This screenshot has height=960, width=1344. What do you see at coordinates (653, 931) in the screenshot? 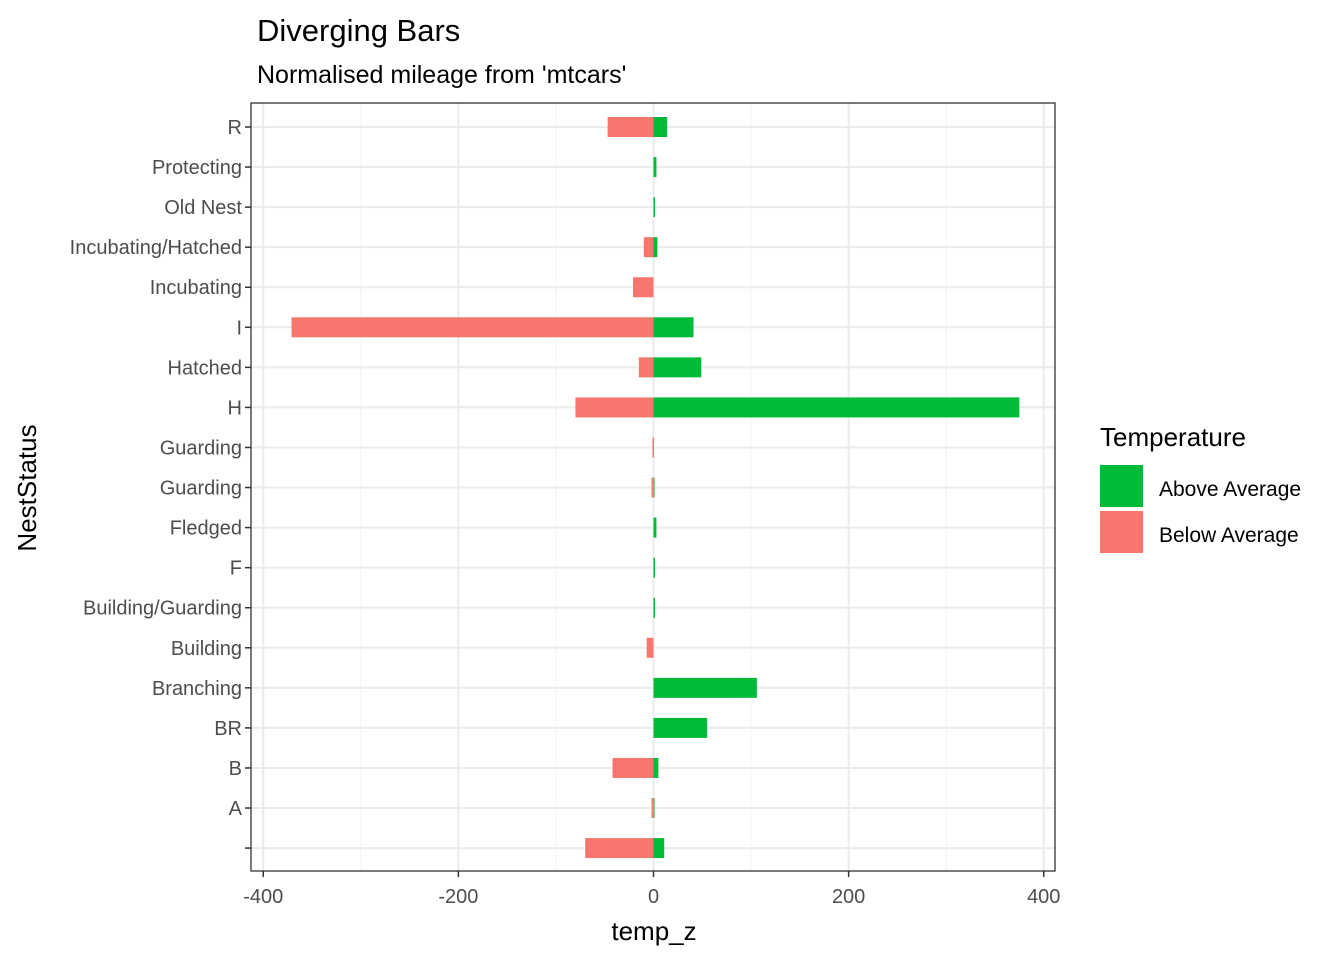
I see `x-axis-title: temp_z` at bounding box center [653, 931].